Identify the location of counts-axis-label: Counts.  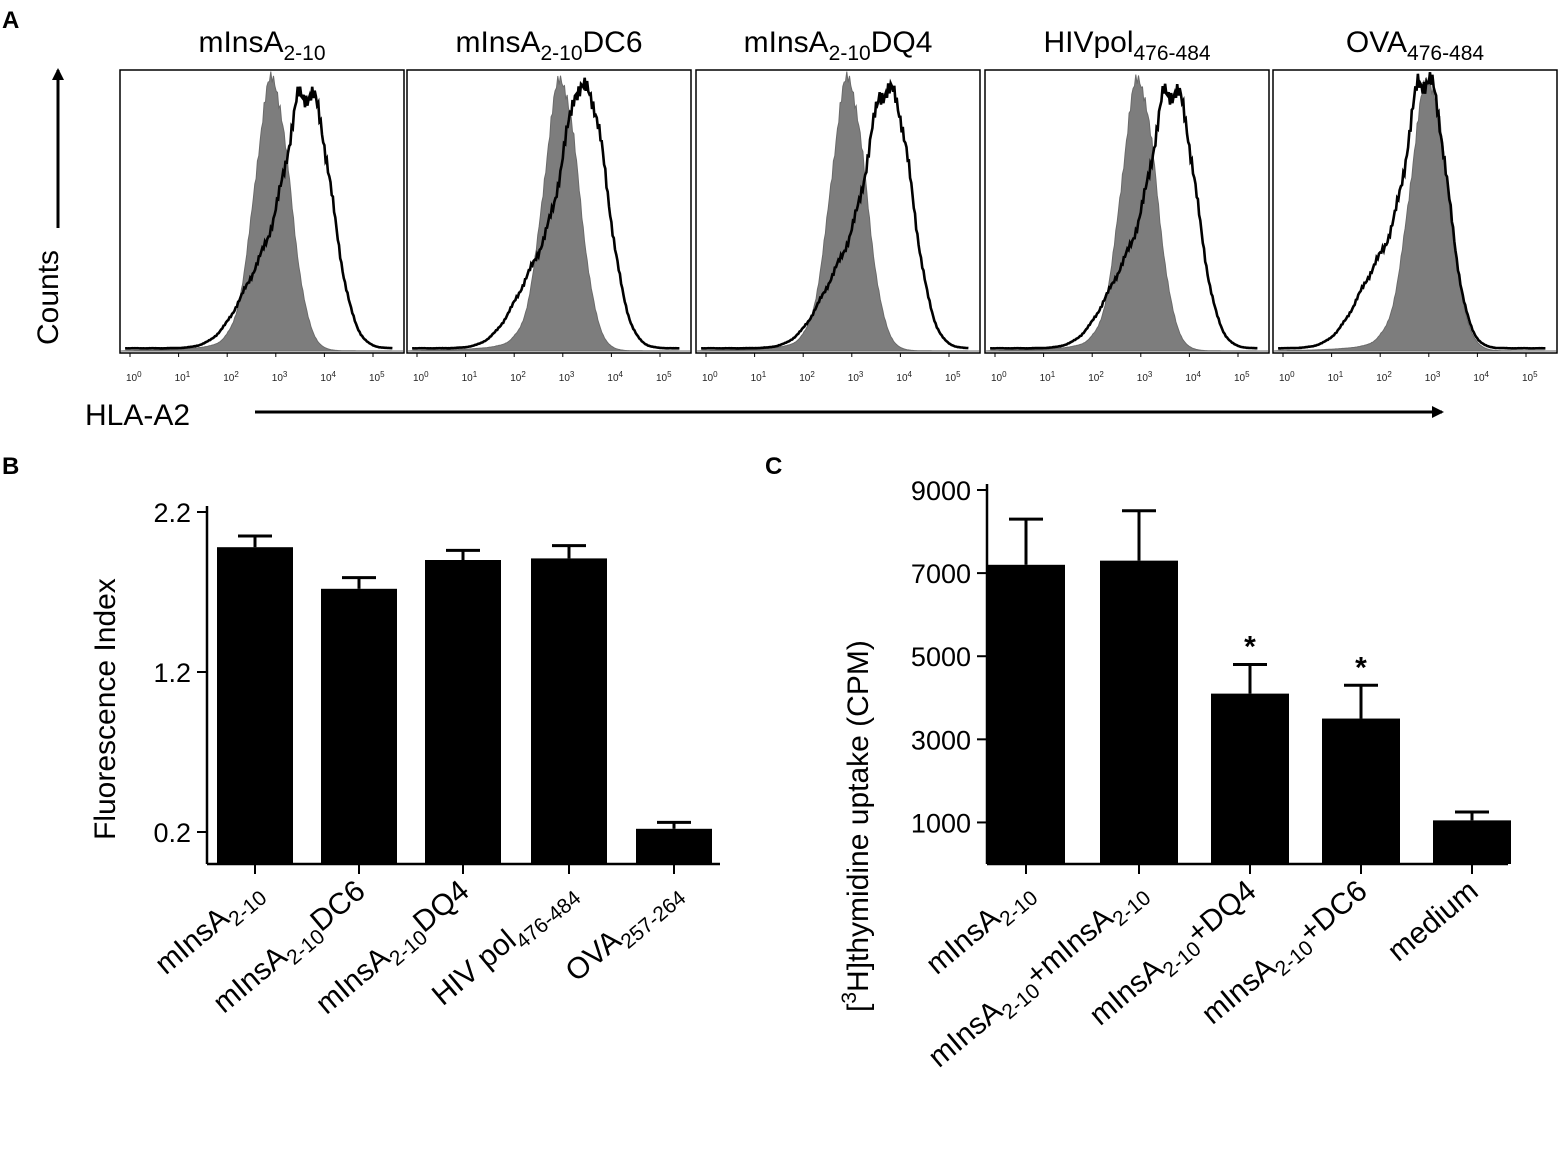
(48, 297).